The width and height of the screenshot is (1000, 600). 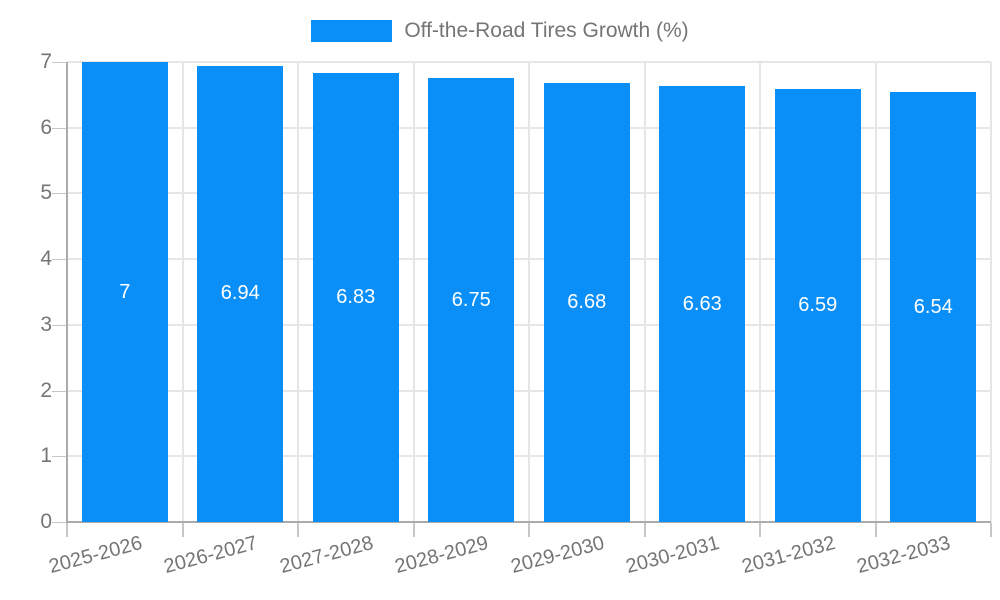 I want to click on y-axis-tick-label: 2, so click(x=46, y=390).